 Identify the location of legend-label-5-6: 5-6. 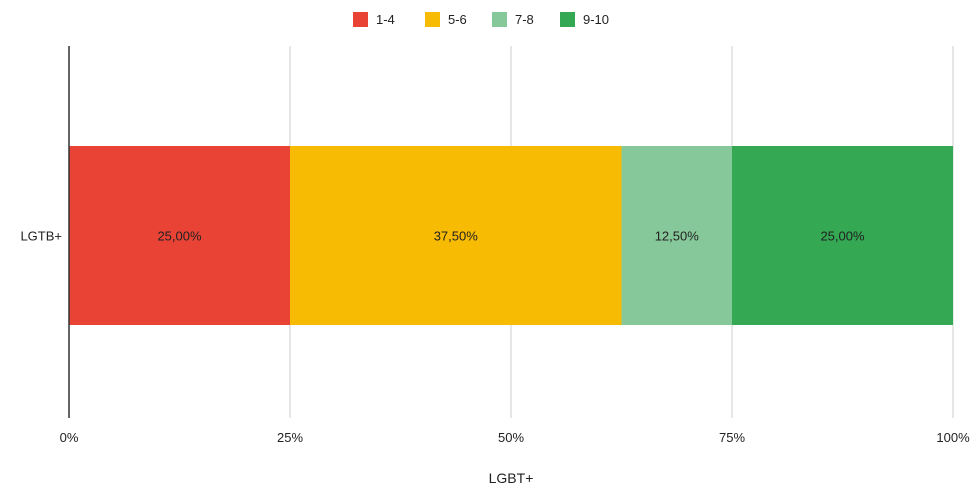
(457, 19).